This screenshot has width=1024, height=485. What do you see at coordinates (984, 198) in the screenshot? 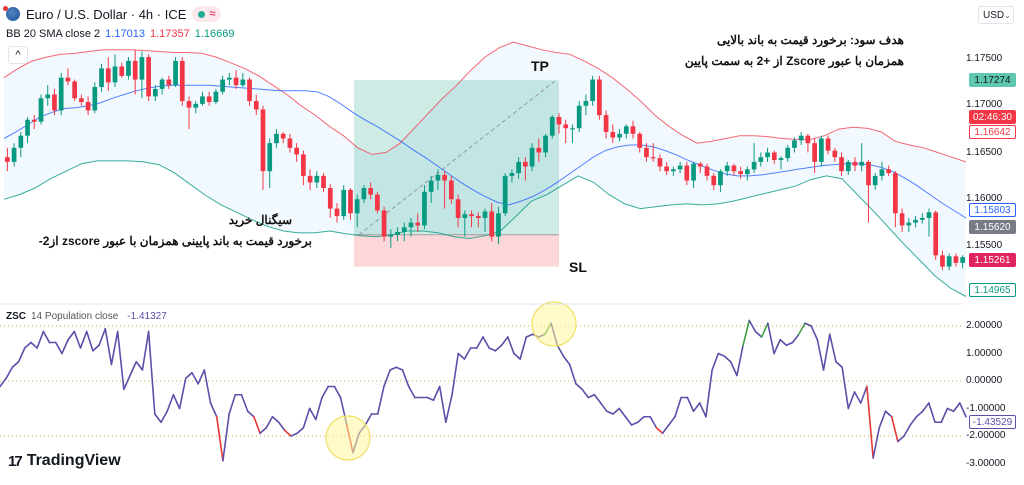
I see `price-tick-label: 1.16000` at bounding box center [984, 198].